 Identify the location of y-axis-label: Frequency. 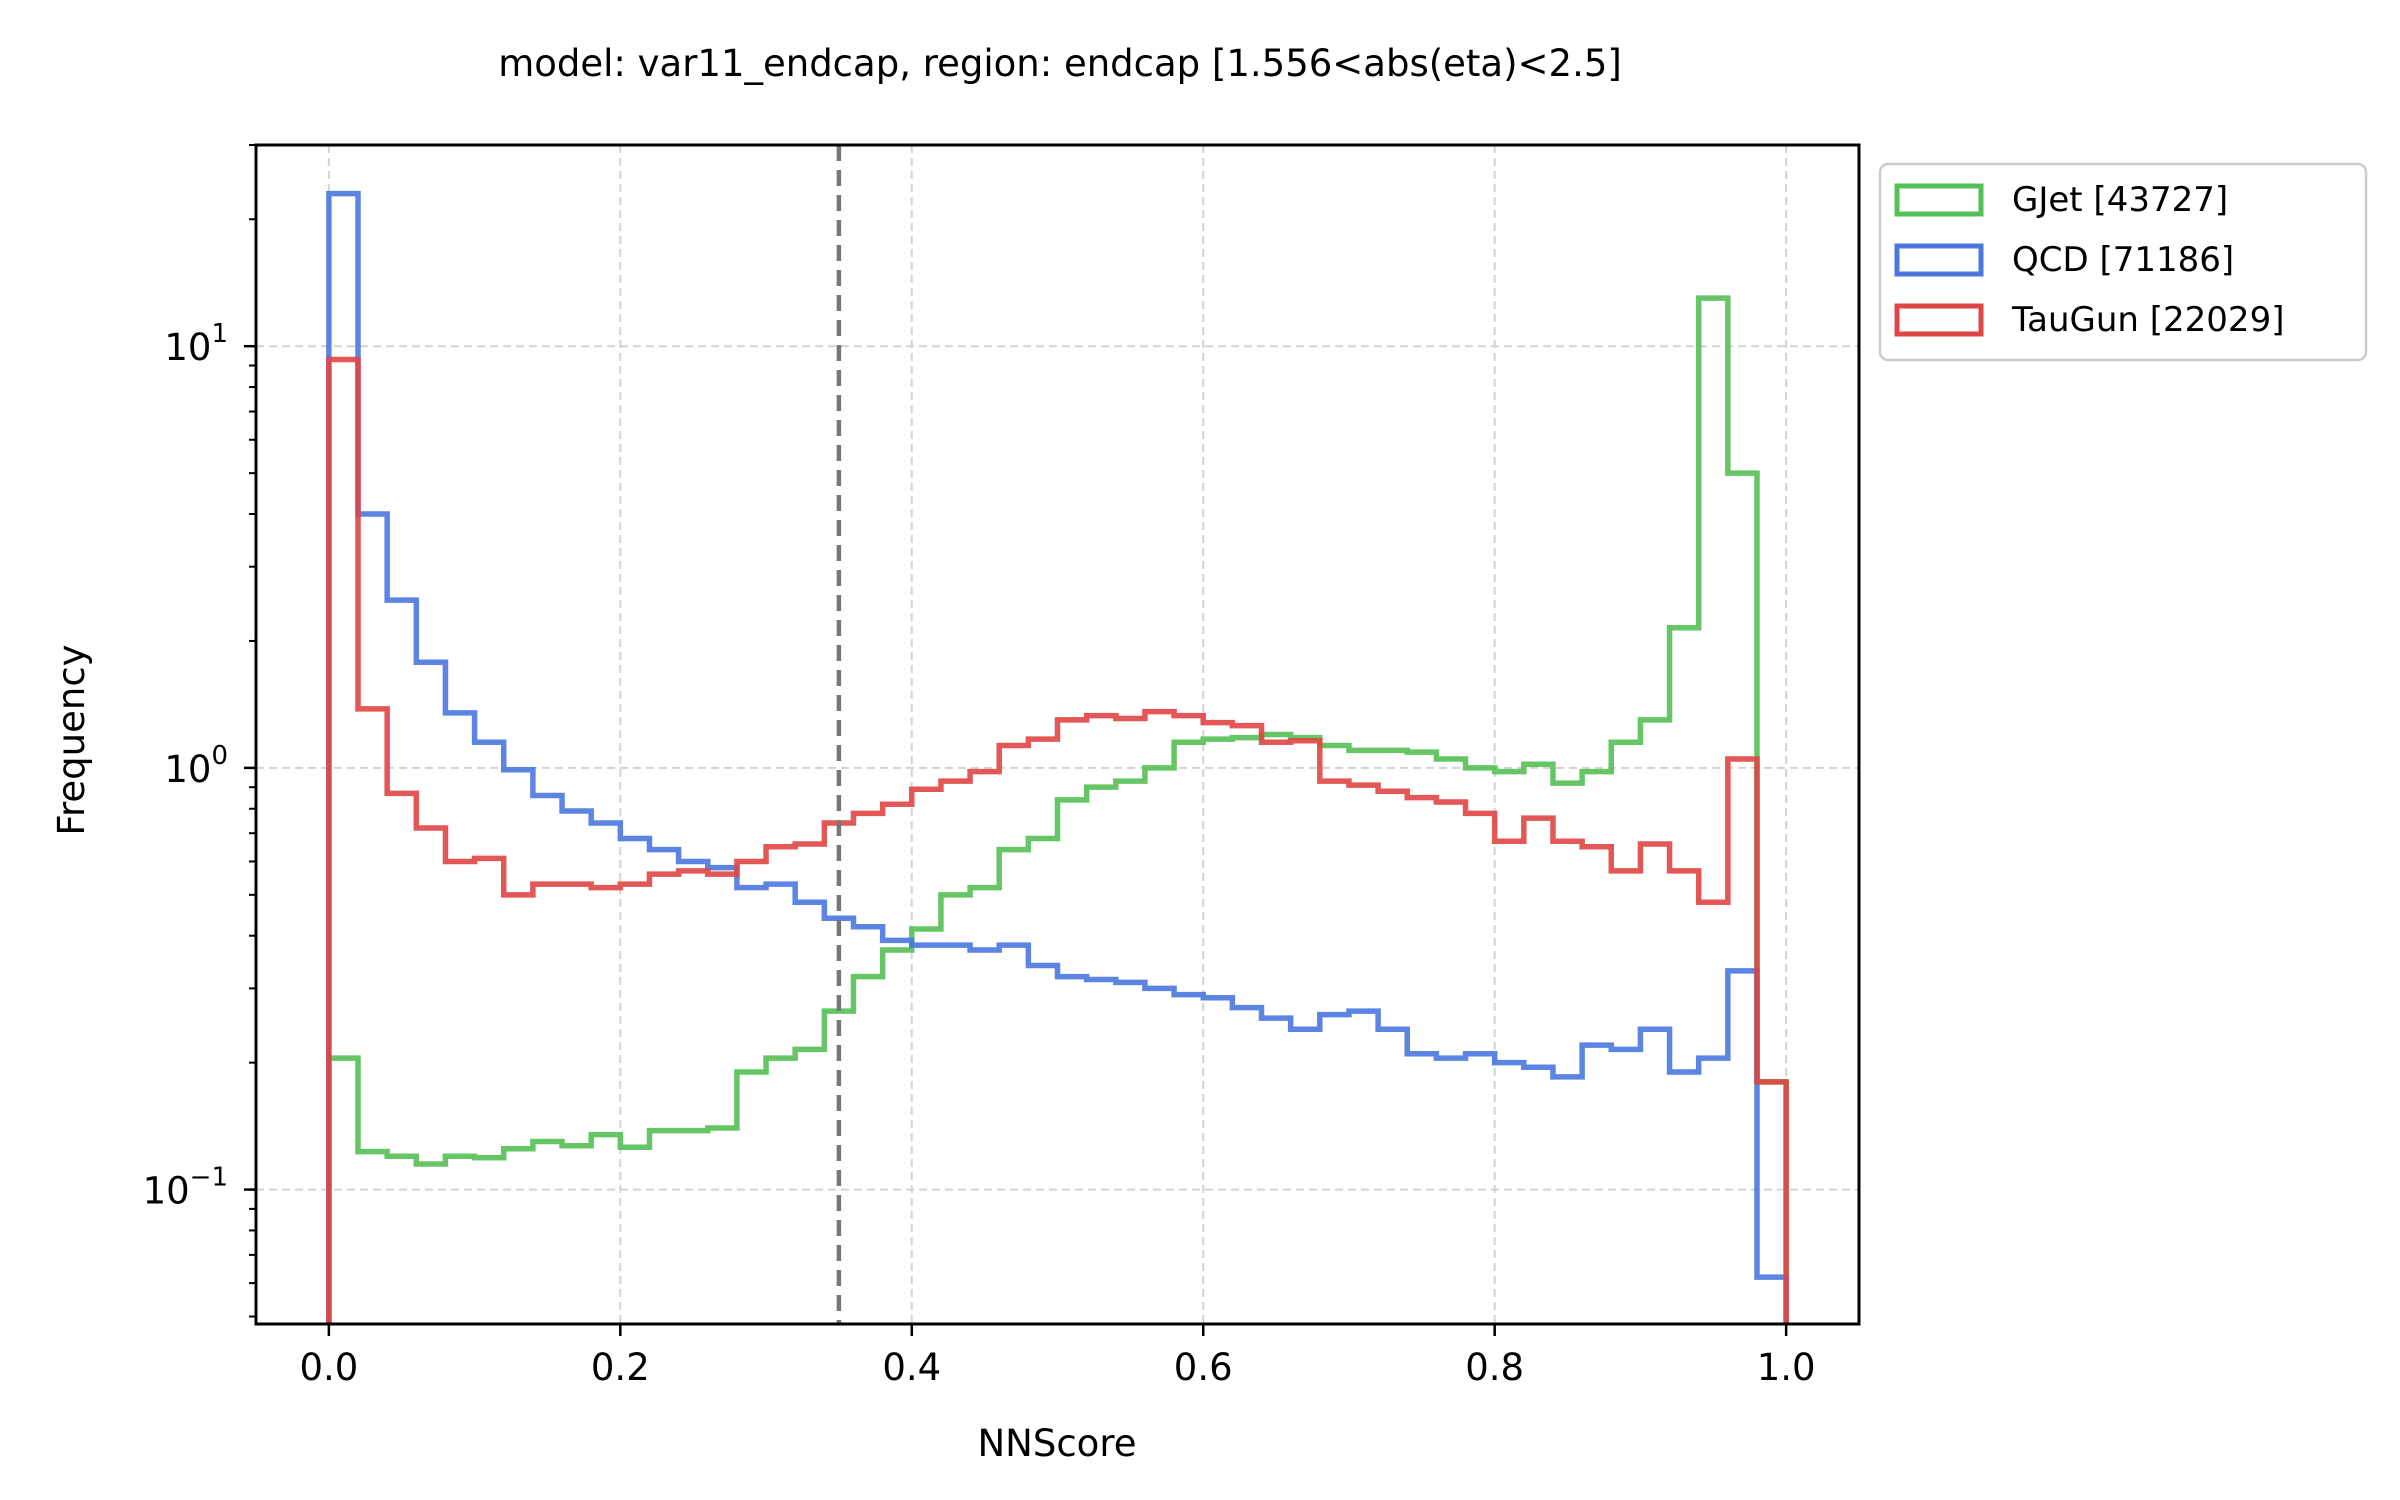
(71, 739).